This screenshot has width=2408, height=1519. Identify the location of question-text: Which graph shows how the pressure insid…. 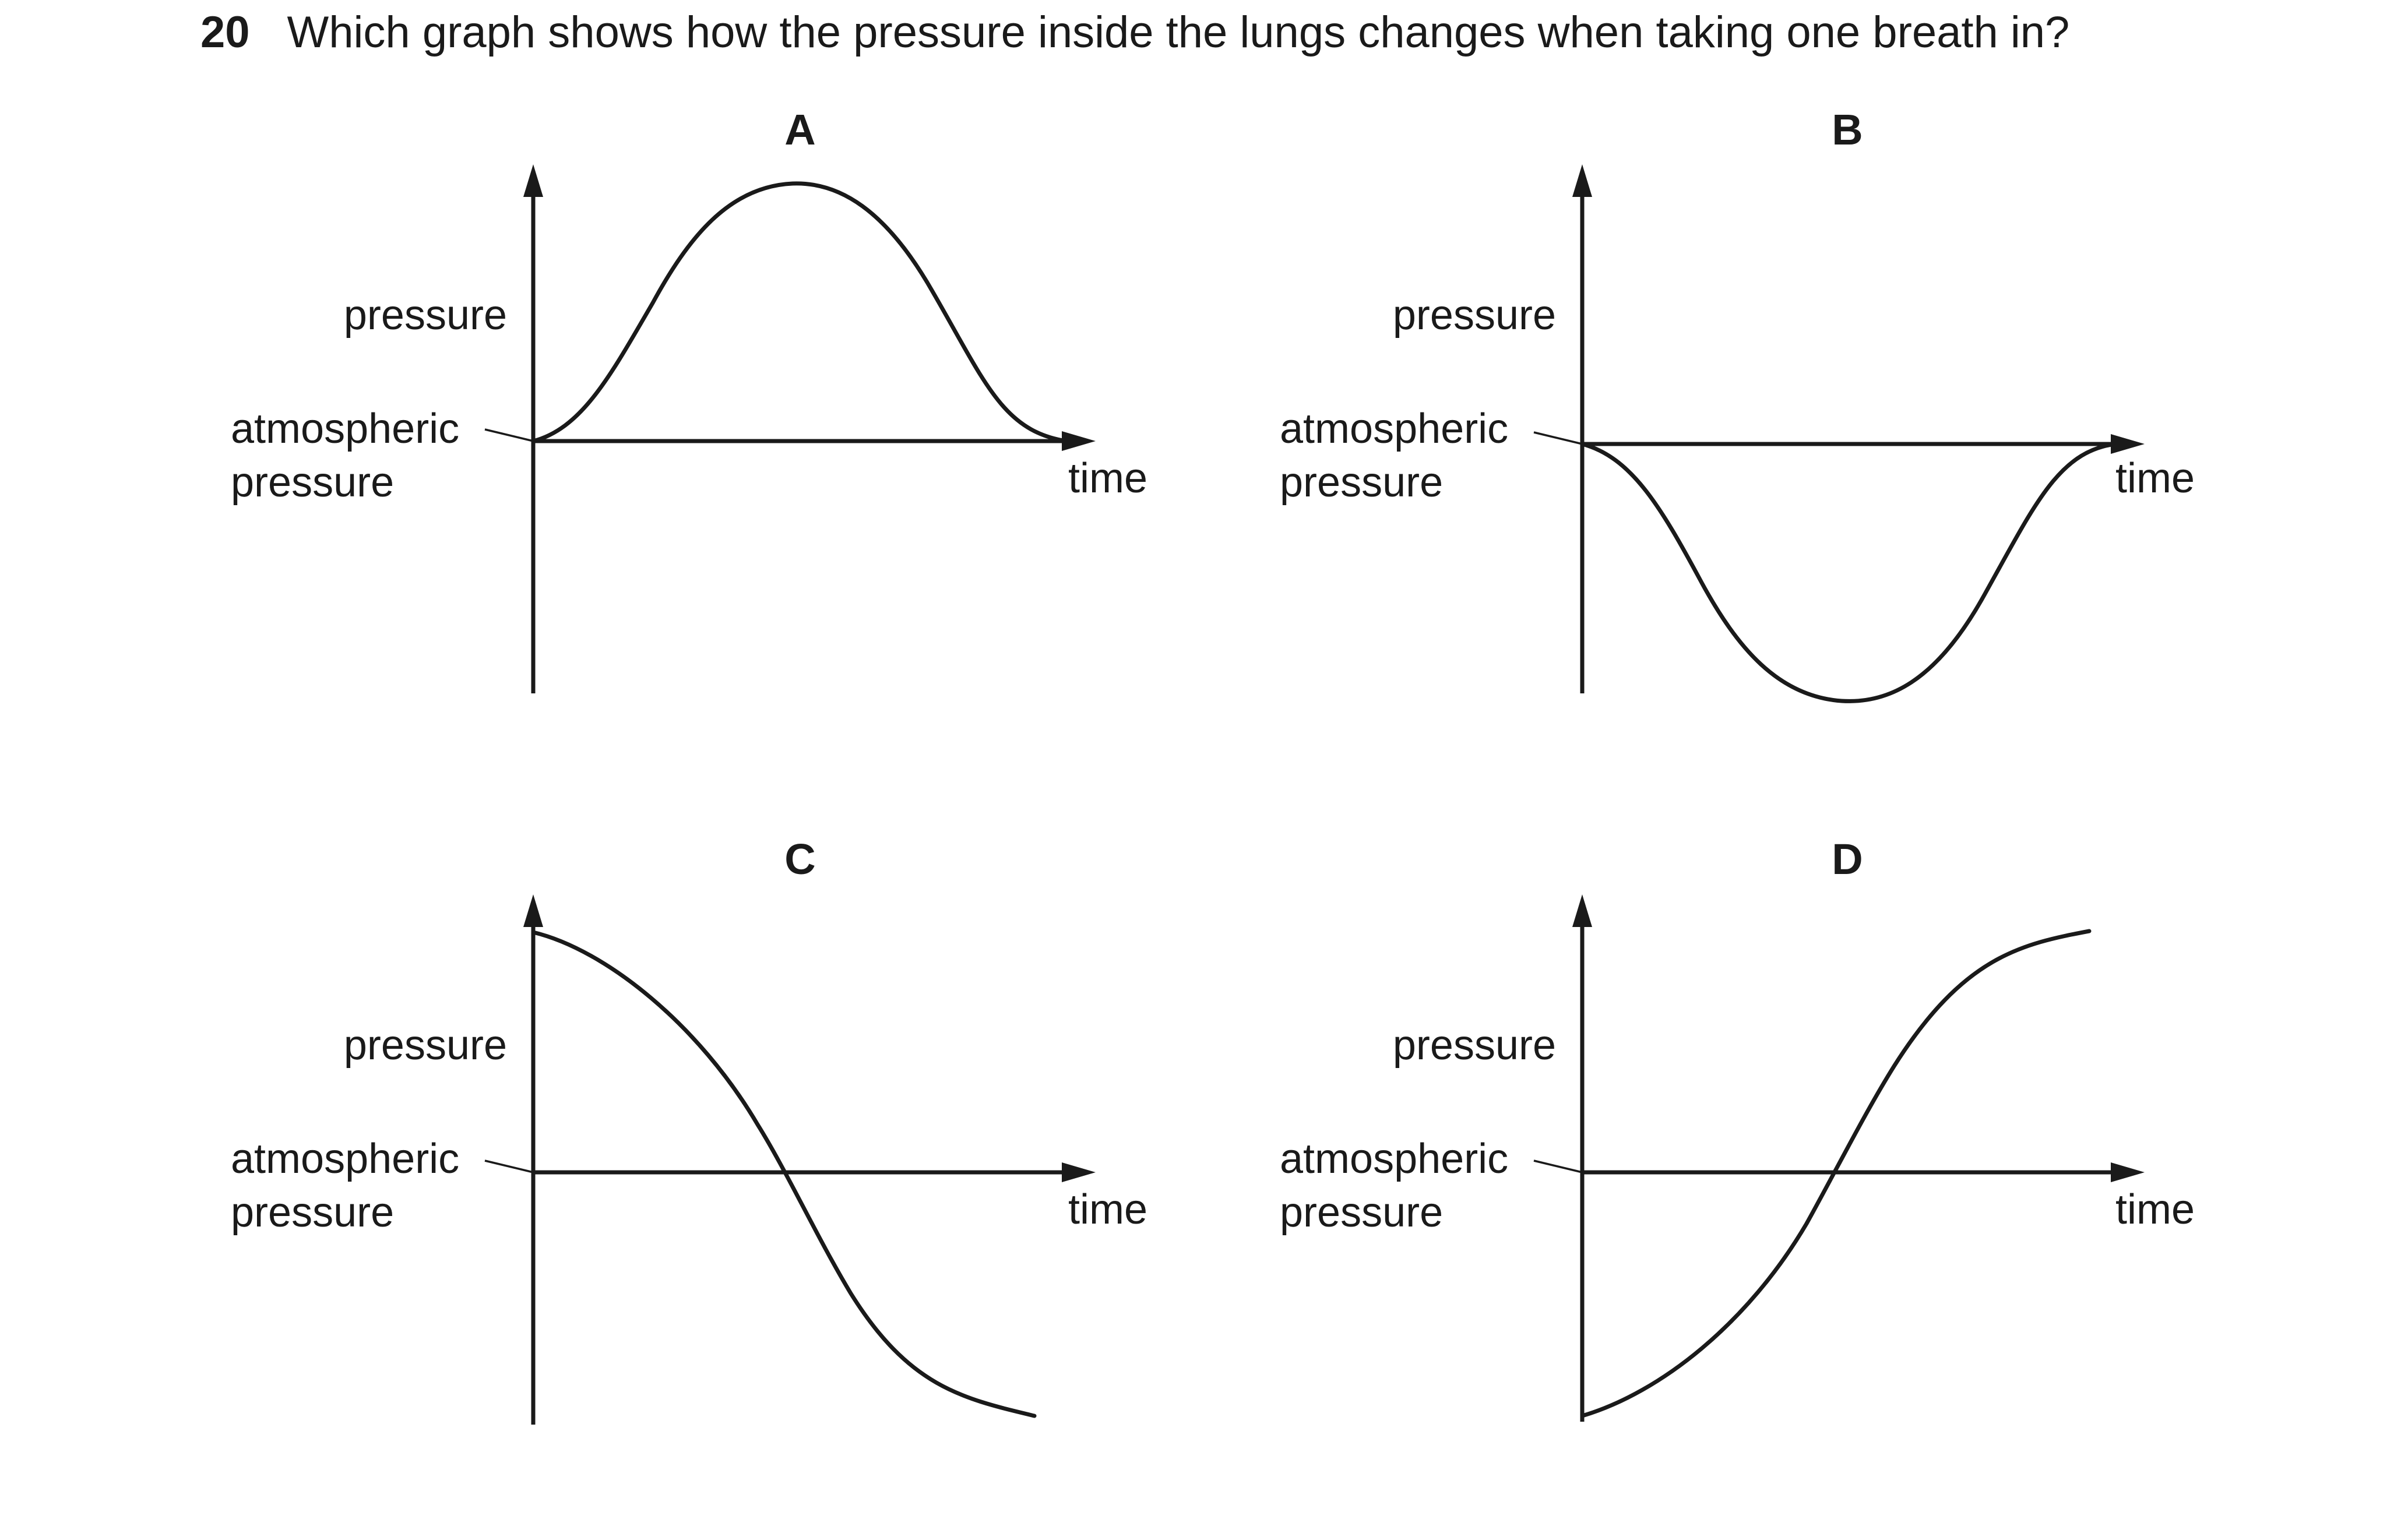
(1178, 32).